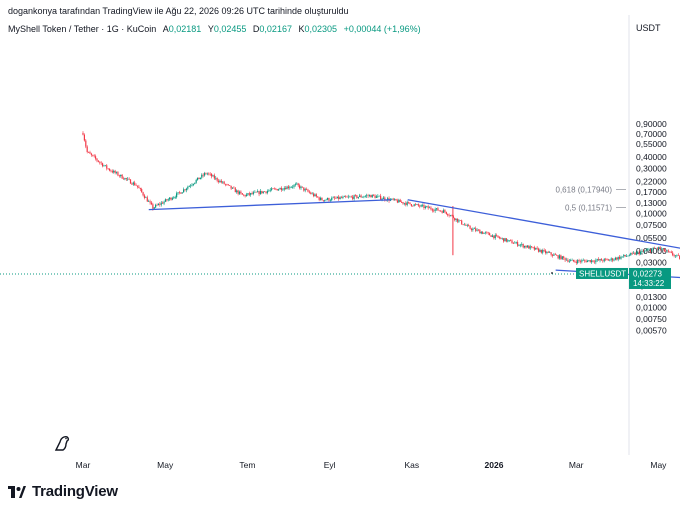 Image resolution: width=680 pixels, height=512 pixels. I want to click on y-tick-label: 0,10000, so click(651, 214).